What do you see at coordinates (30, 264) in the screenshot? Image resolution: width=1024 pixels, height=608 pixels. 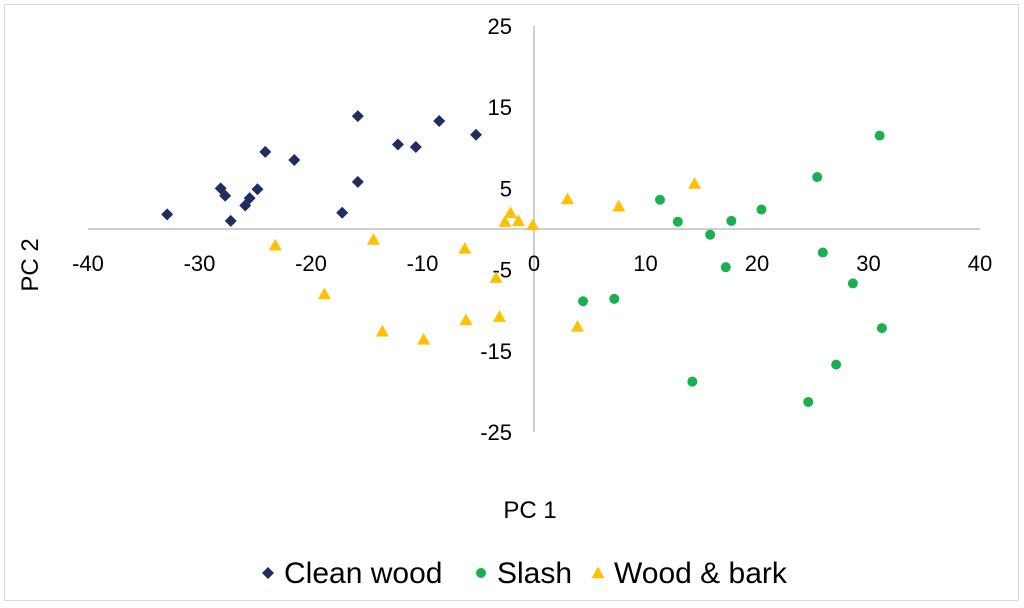 I see `y-axis-title: PC 2` at bounding box center [30, 264].